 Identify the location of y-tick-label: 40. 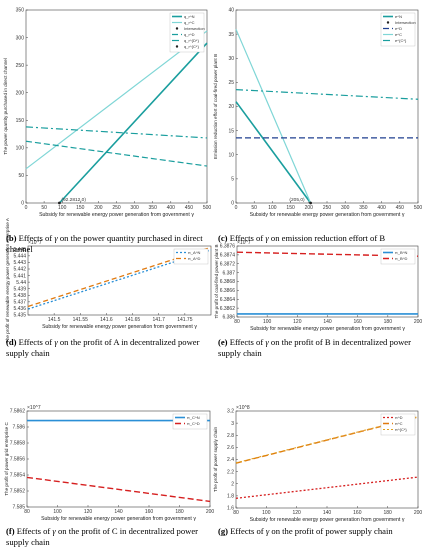
(231, 11).